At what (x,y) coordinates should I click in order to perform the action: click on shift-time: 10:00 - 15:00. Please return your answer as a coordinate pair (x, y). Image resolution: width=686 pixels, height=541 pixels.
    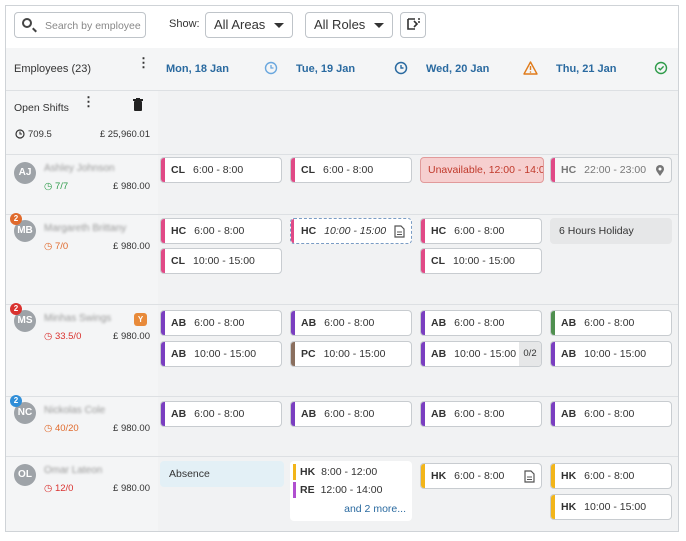
    Looking at the image, I should click on (485, 354).